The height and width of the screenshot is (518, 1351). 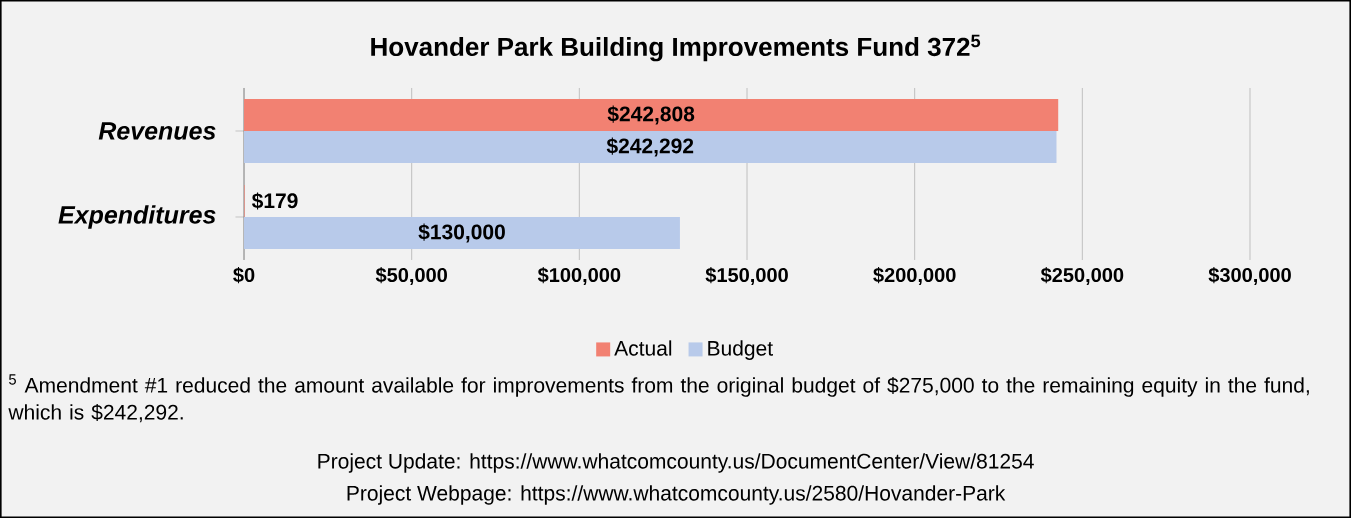 What do you see at coordinates (244, 275) in the screenshot?
I see `x-tick-label: $0` at bounding box center [244, 275].